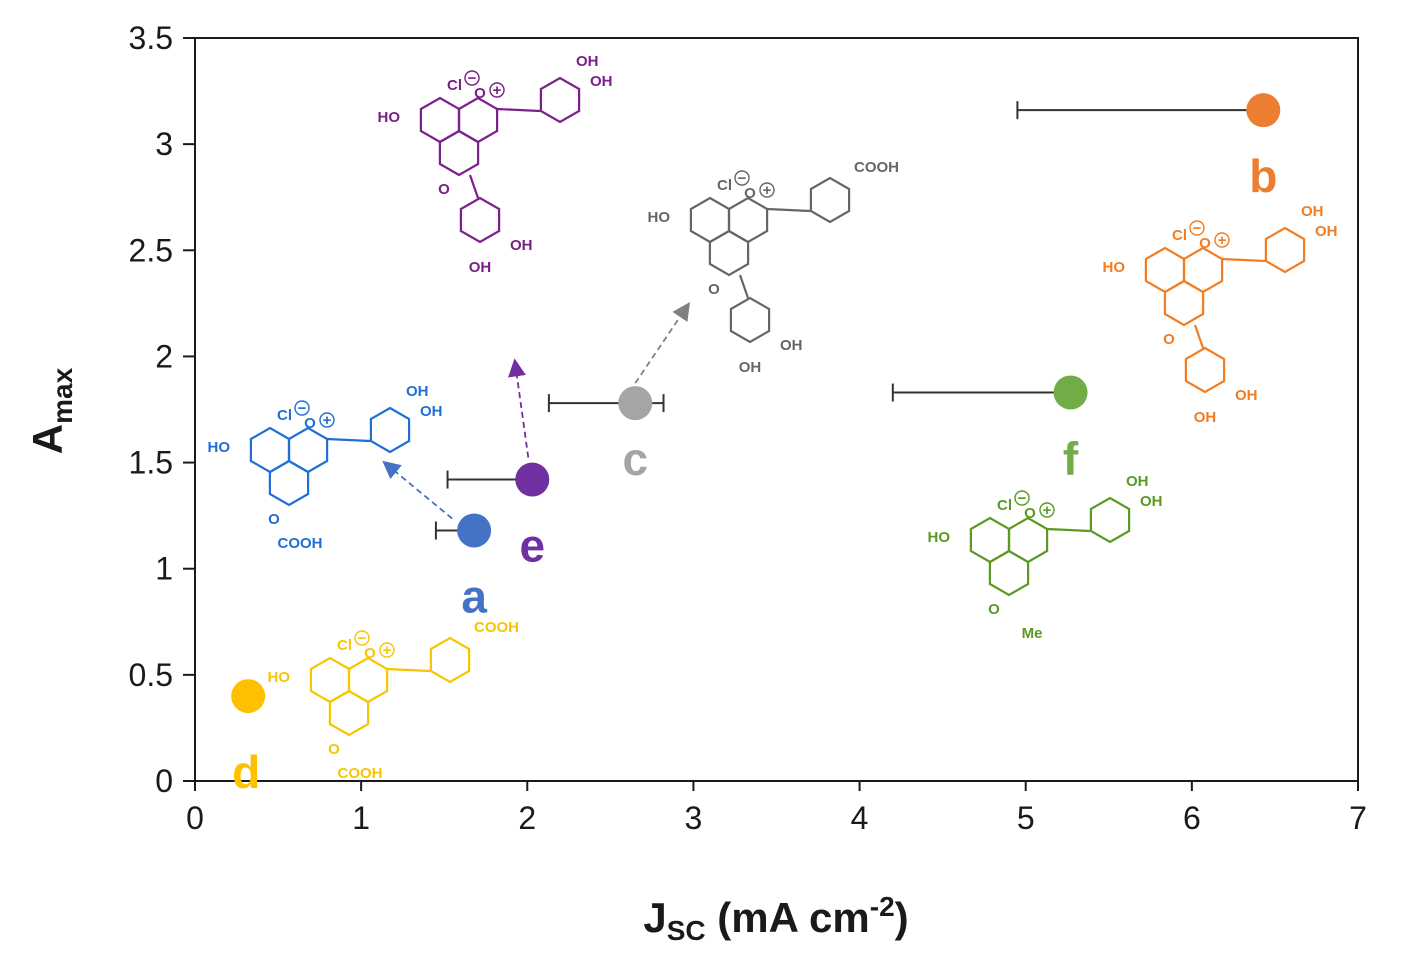 The width and height of the screenshot is (1405, 964). I want to click on x-axis-title-main: J, so click(654, 917).